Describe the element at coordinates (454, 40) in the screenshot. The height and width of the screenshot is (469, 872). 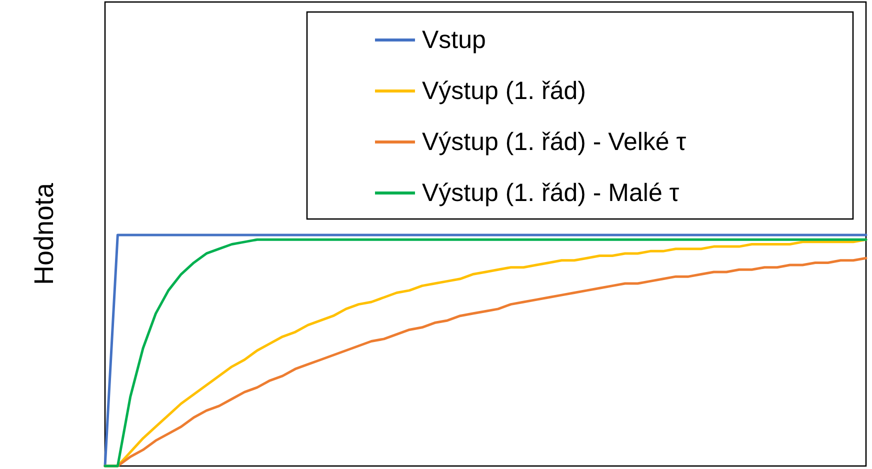
I see `legend-label: Vstup` at that location.